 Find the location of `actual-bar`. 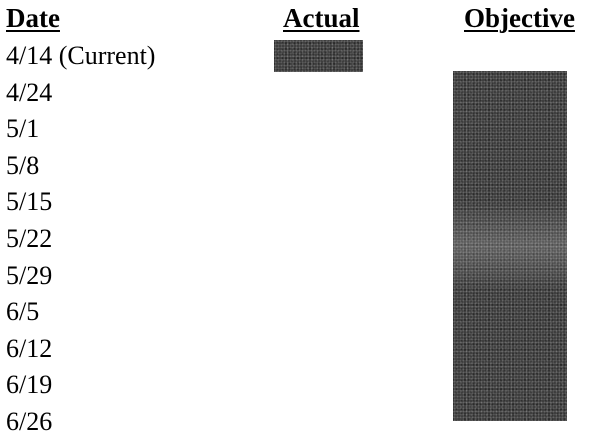

actual-bar is located at coordinates (318, 56).